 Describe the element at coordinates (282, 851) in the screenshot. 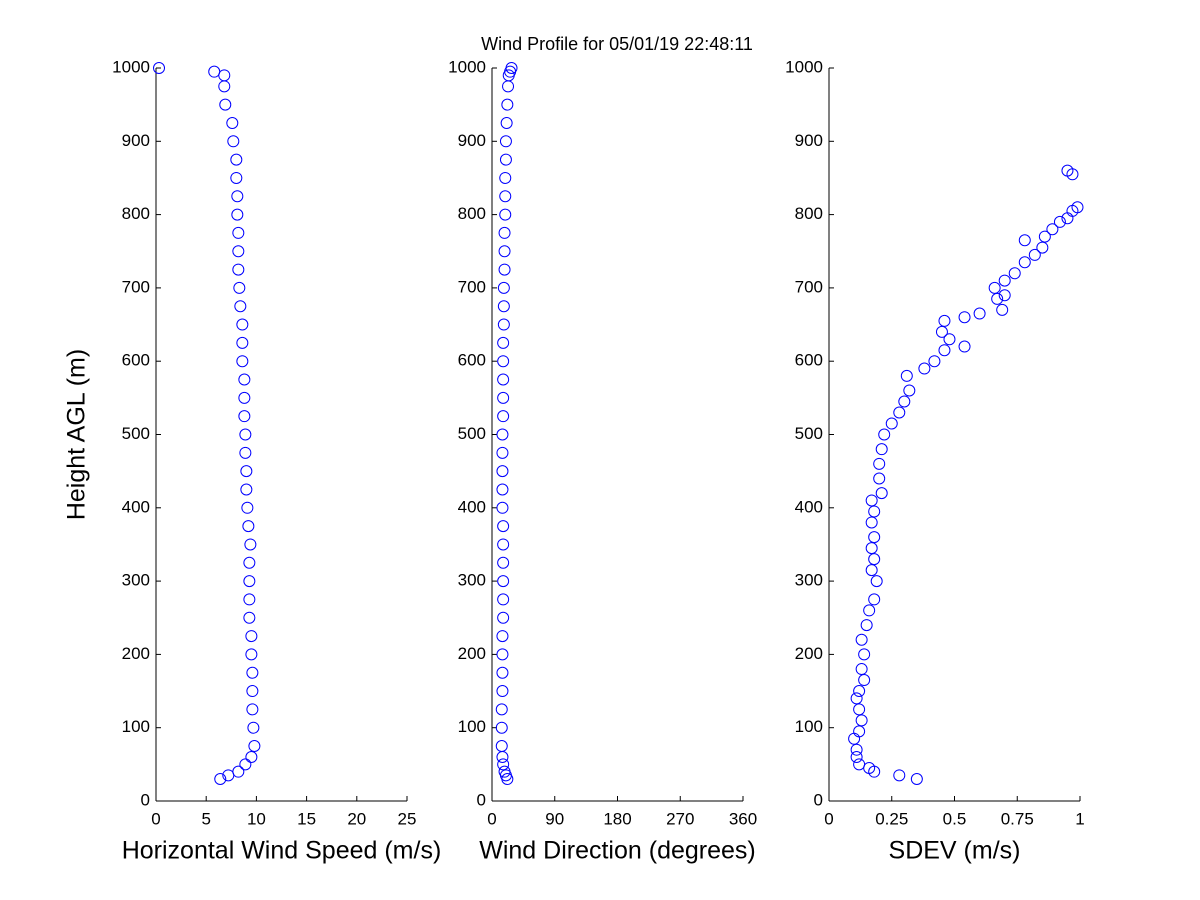

I see `x-axis-label: Horizontal Wind Speed (m/s)` at that location.